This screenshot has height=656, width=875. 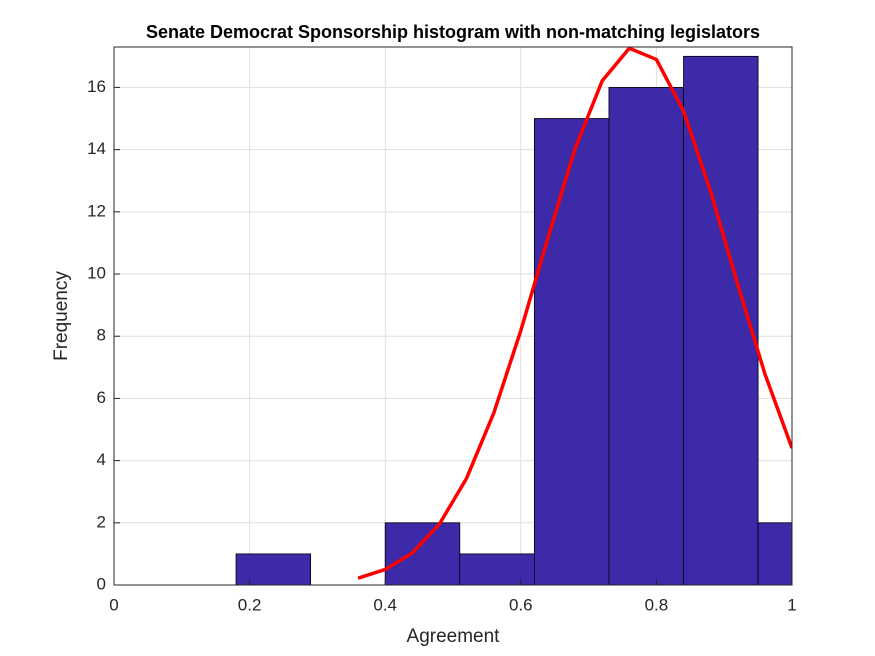 I want to click on y-axis-label: Frequency, so click(x=61, y=316).